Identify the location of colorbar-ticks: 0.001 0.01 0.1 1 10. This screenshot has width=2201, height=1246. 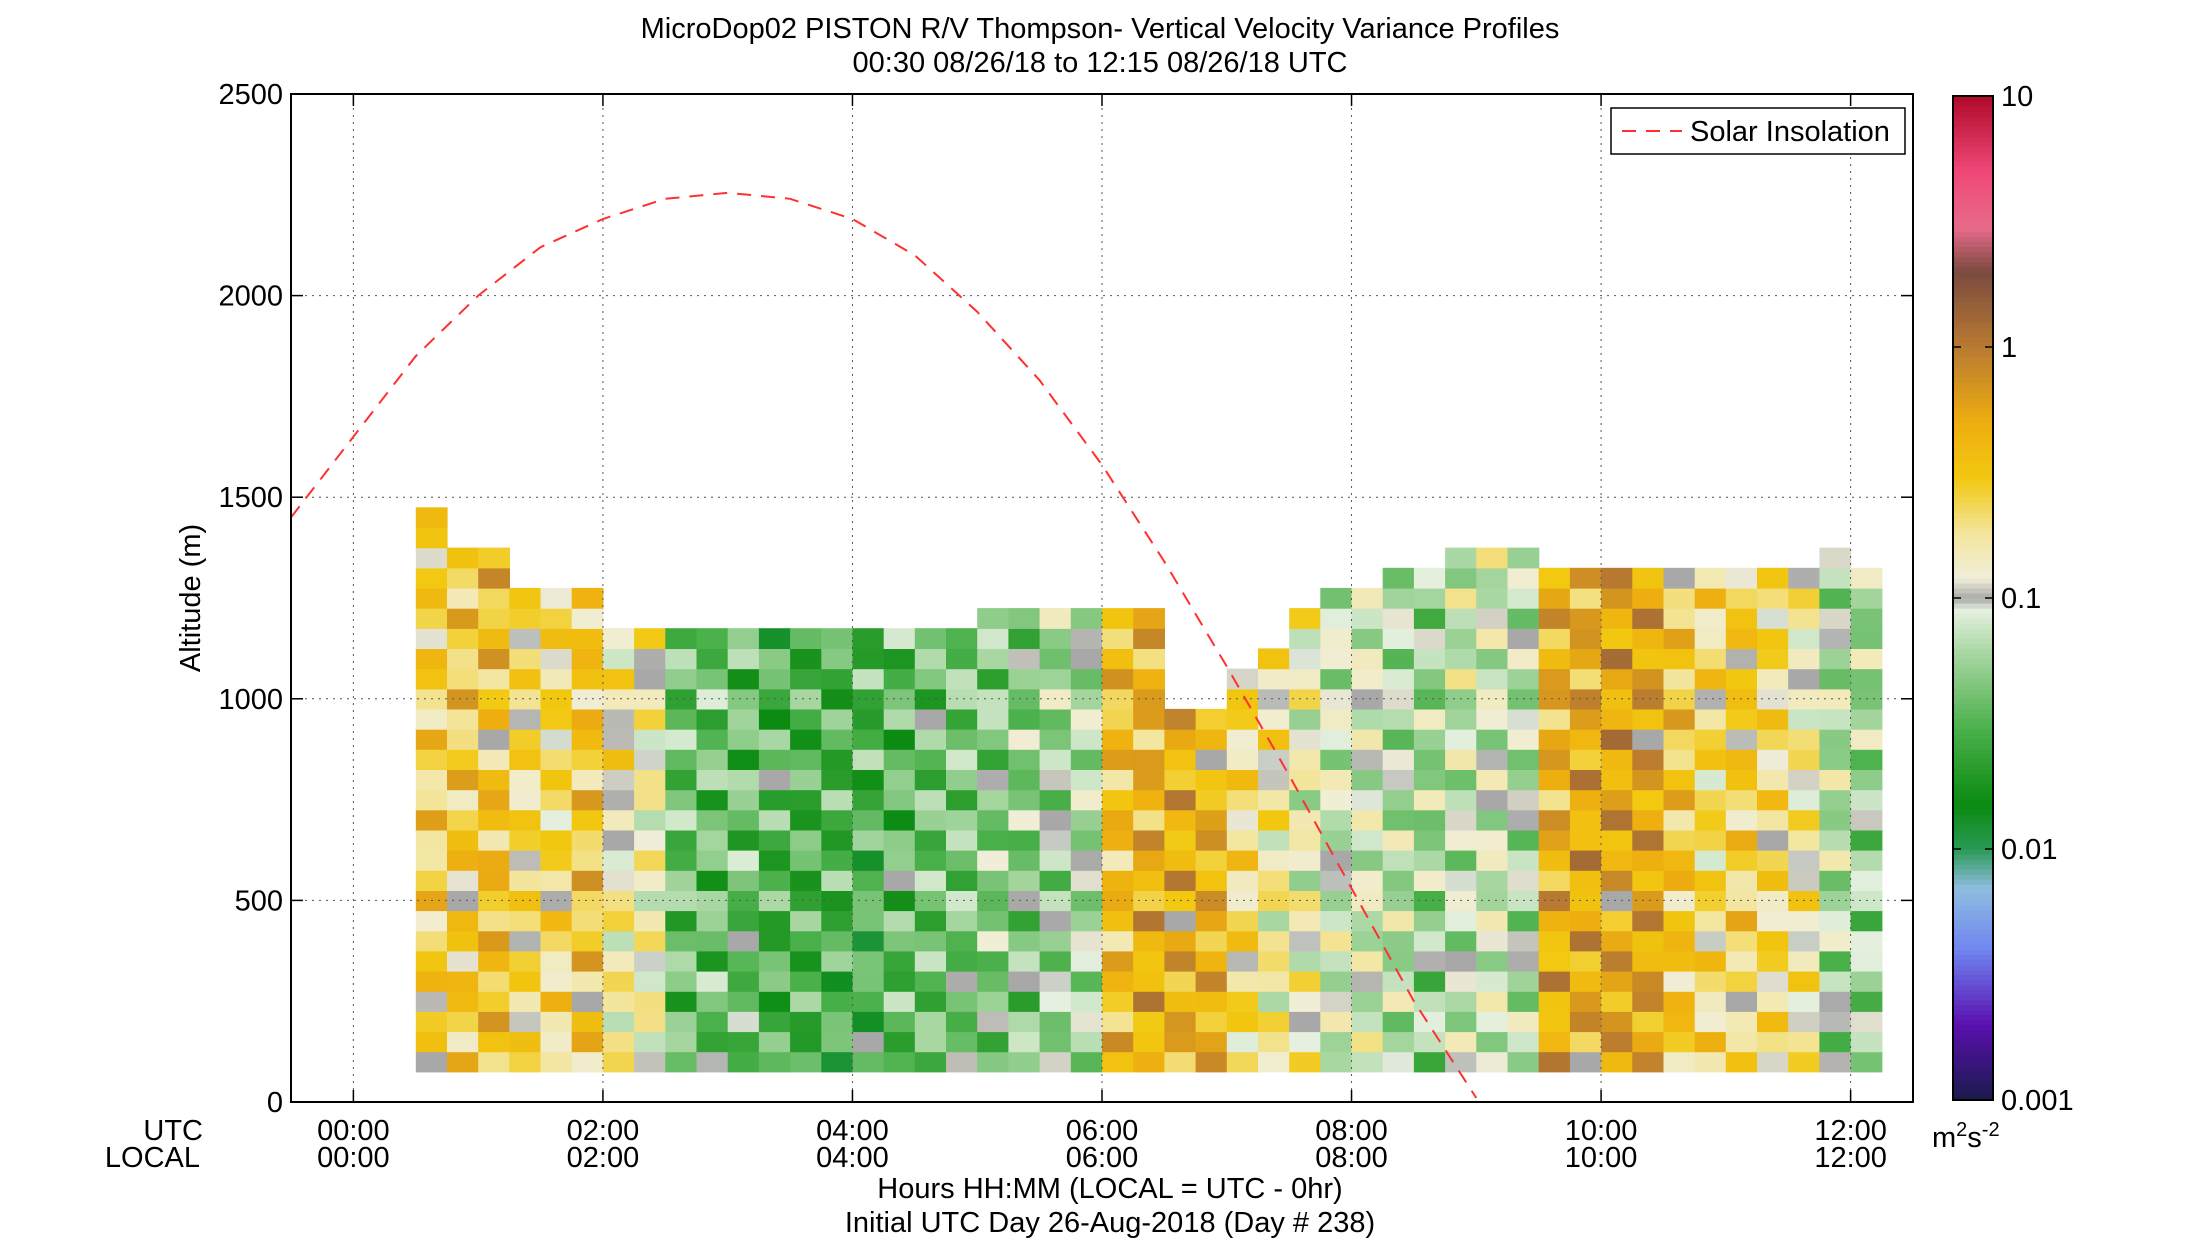
(2013, 599).